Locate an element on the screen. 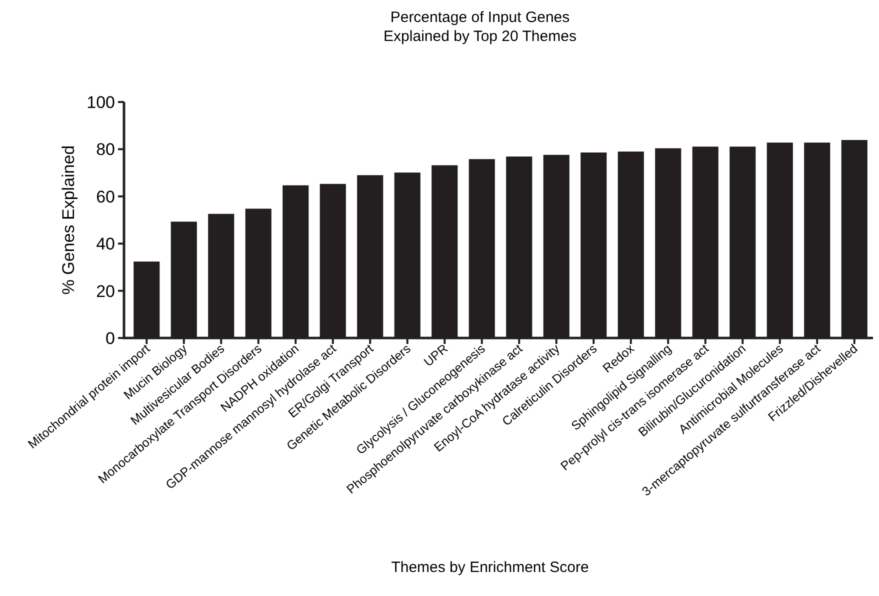 The height and width of the screenshot is (596, 879). y-tick-label: 40 is located at coordinates (105, 244).